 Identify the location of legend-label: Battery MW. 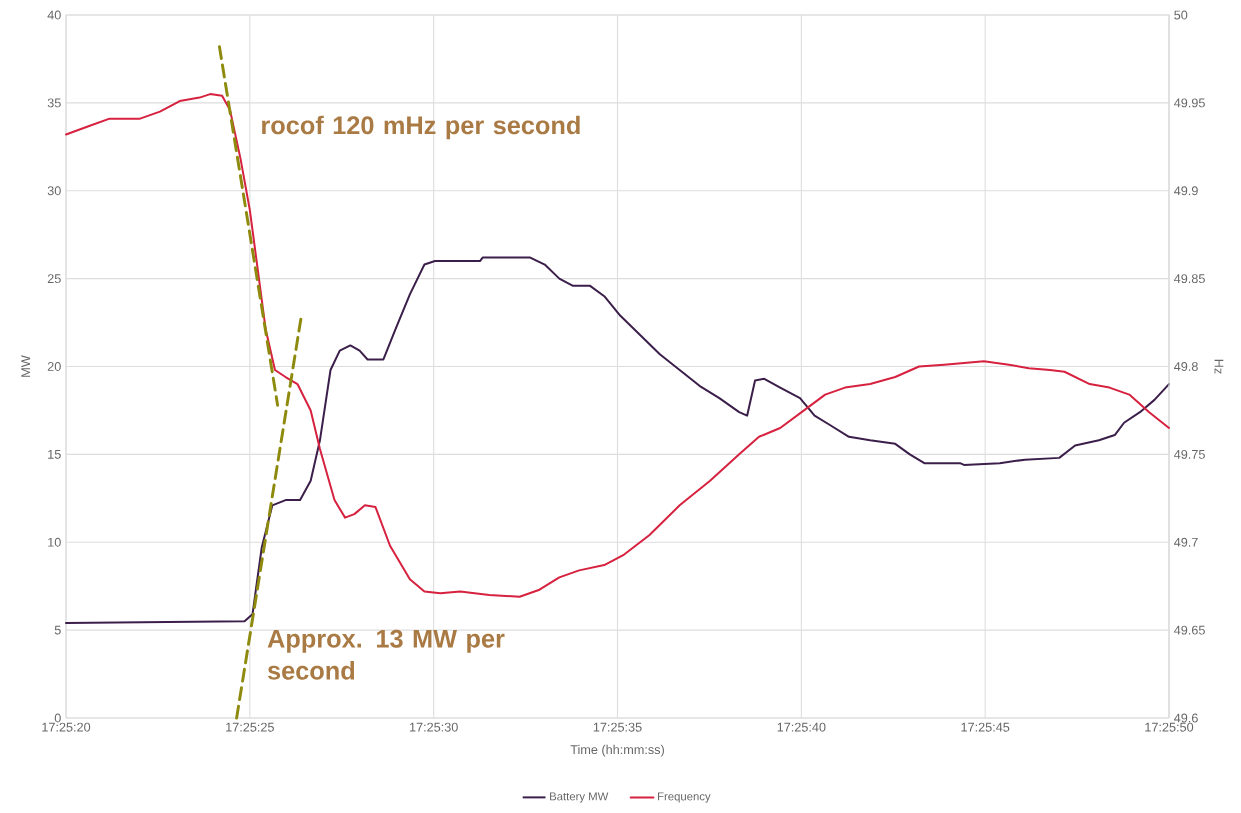
(579, 797).